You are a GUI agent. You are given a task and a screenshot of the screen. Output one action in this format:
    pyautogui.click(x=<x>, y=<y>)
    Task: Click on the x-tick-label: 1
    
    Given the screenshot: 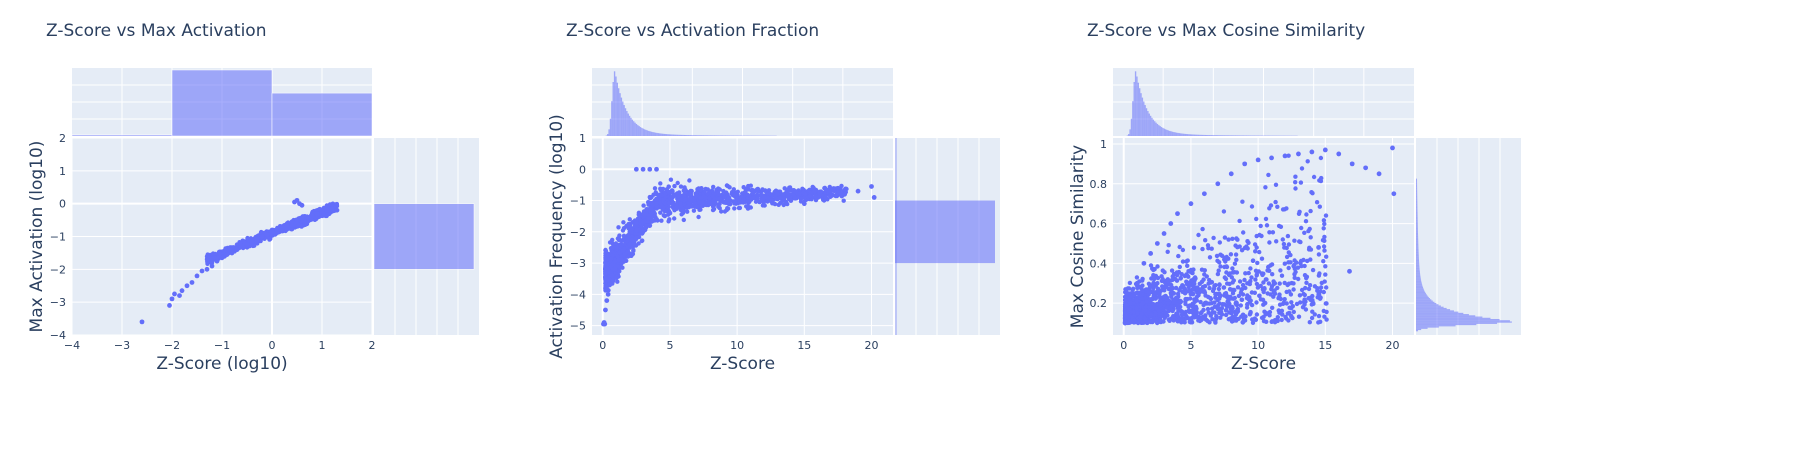 What is the action you would take?
    pyautogui.click(x=322, y=345)
    